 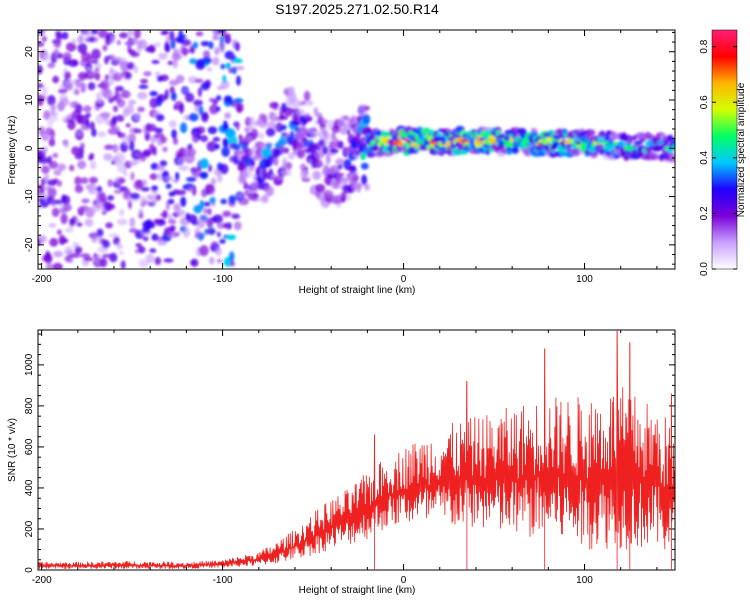 What do you see at coordinates (704, 213) in the screenshot?
I see `colorbar-tick-label: 0.2` at bounding box center [704, 213].